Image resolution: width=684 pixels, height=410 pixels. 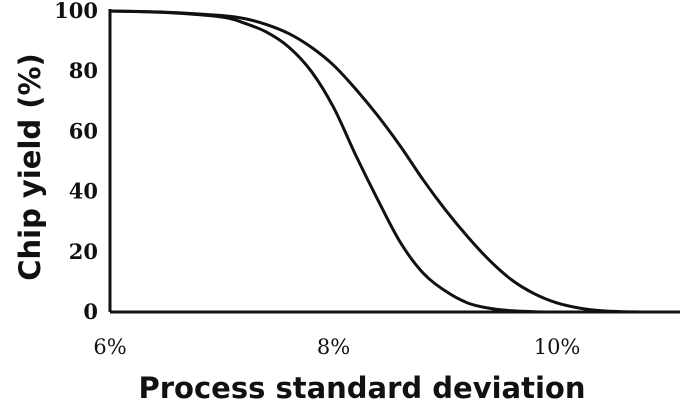 What do you see at coordinates (90, 311) in the screenshot?
I see `y-tick-label: 0` at bounding box center [90, 311].